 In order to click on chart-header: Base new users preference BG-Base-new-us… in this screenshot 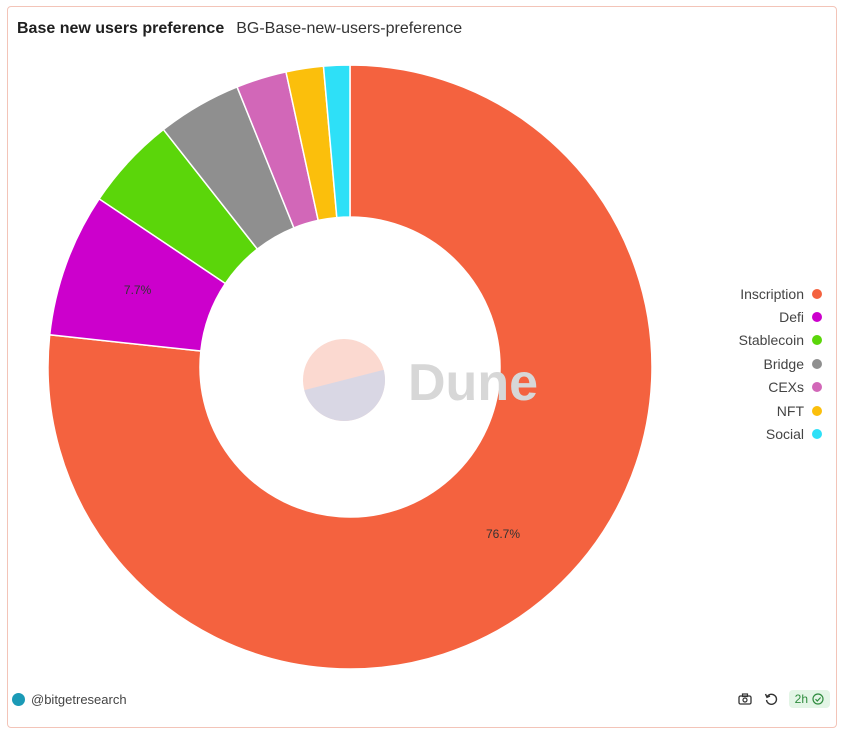, I will do `click(239, 29)`.